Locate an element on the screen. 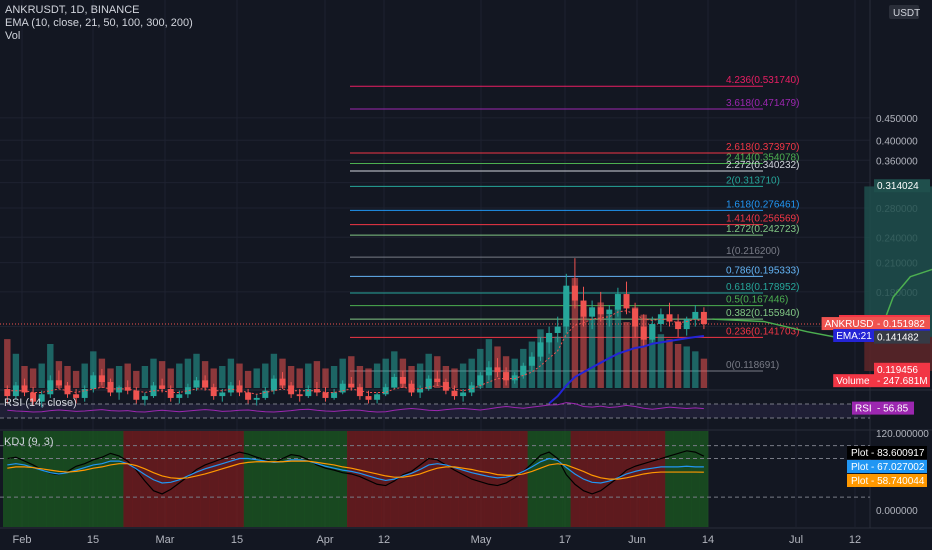 This screenshot has width=932, height=550. fib-level-label: 0.618(0.178952) is located at coordinates (762, 287).